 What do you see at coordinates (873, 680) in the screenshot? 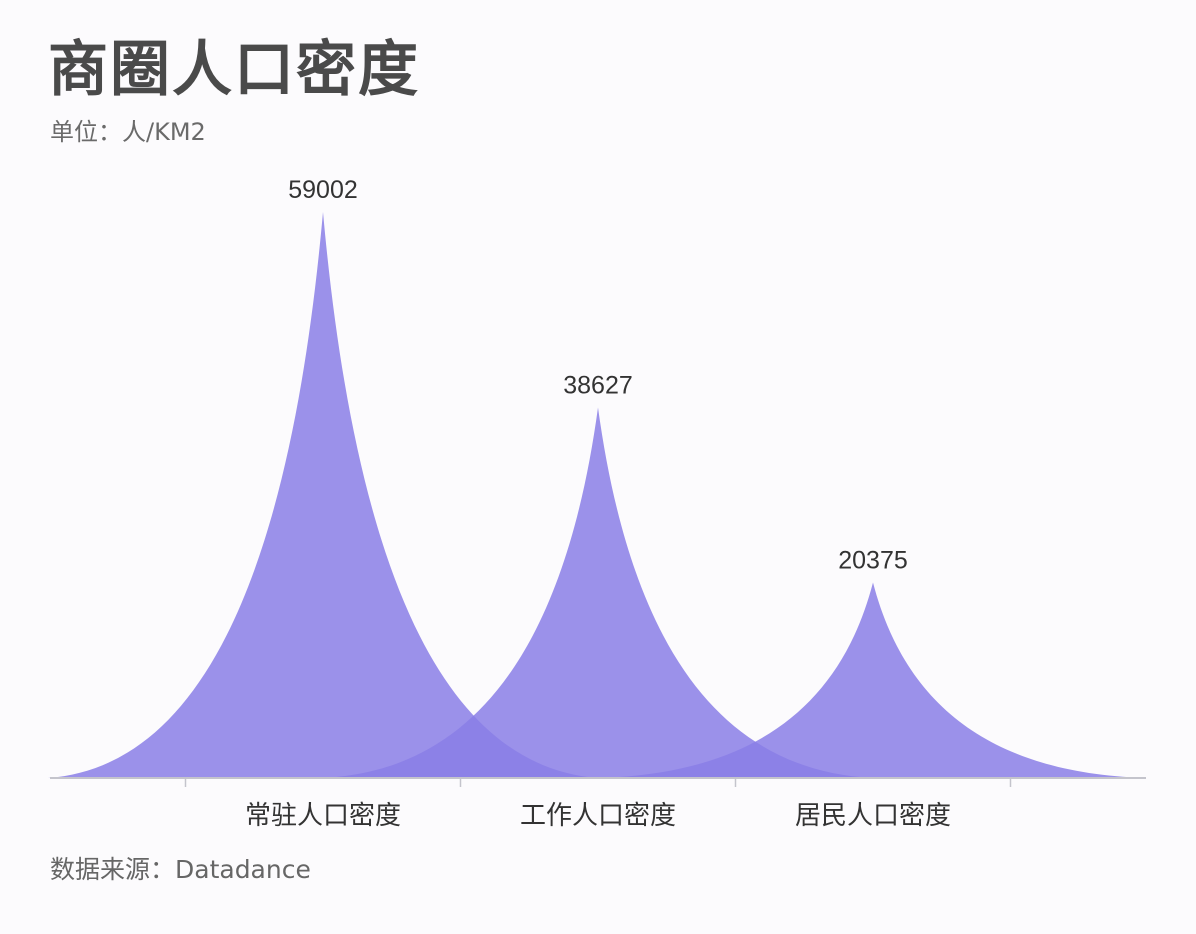
I see `peak-mark` at bounding box center [873, 680].